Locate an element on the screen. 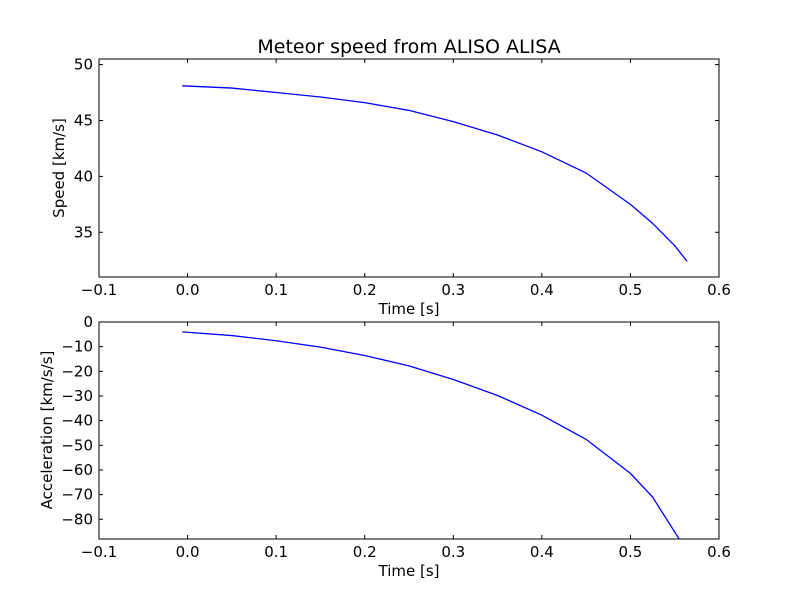 This screenshot has height=600, width=800. acceleration-y-tick-label: −80 is located at coordinates (77, 519).